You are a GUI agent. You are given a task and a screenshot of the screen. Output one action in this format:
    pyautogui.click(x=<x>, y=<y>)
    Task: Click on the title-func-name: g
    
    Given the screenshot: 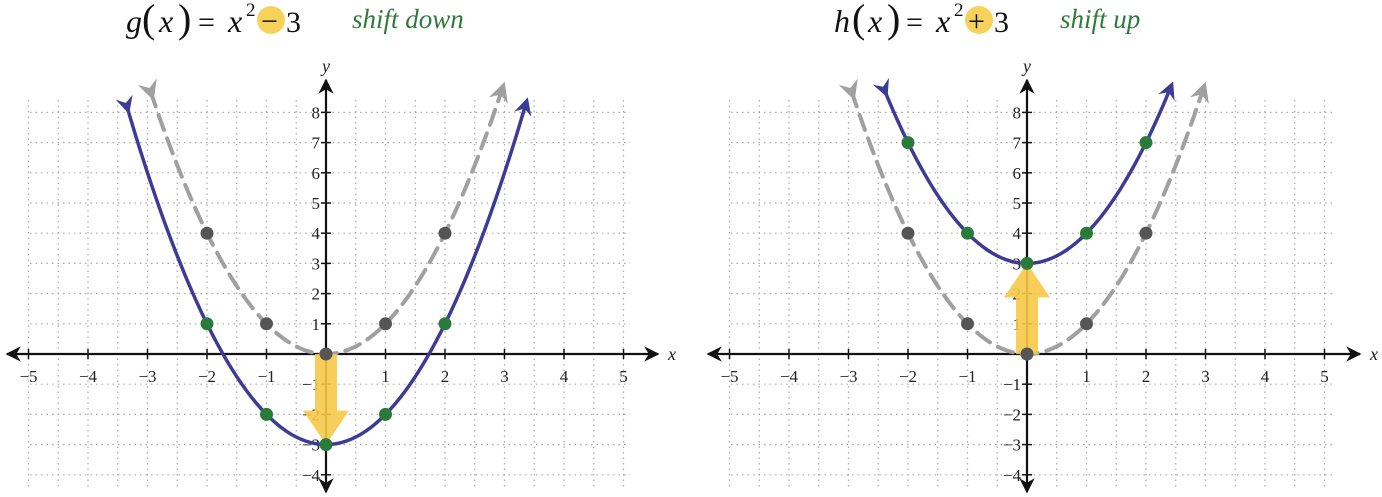 What is the action you would take?
    pyautogui.click(x=134, y=21)
    